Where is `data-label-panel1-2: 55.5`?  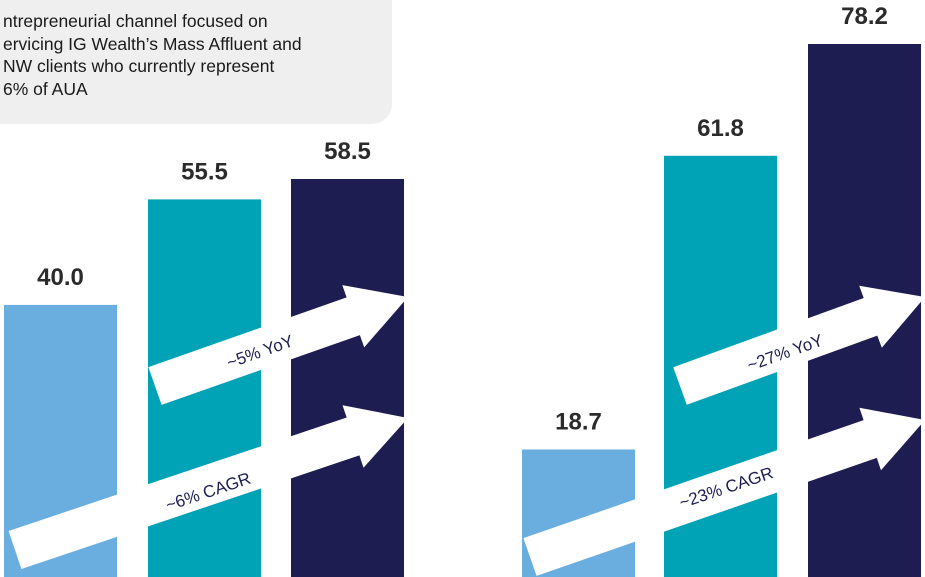
data-label-panel1-2: 55.5 is located at coordinates (204, 171).